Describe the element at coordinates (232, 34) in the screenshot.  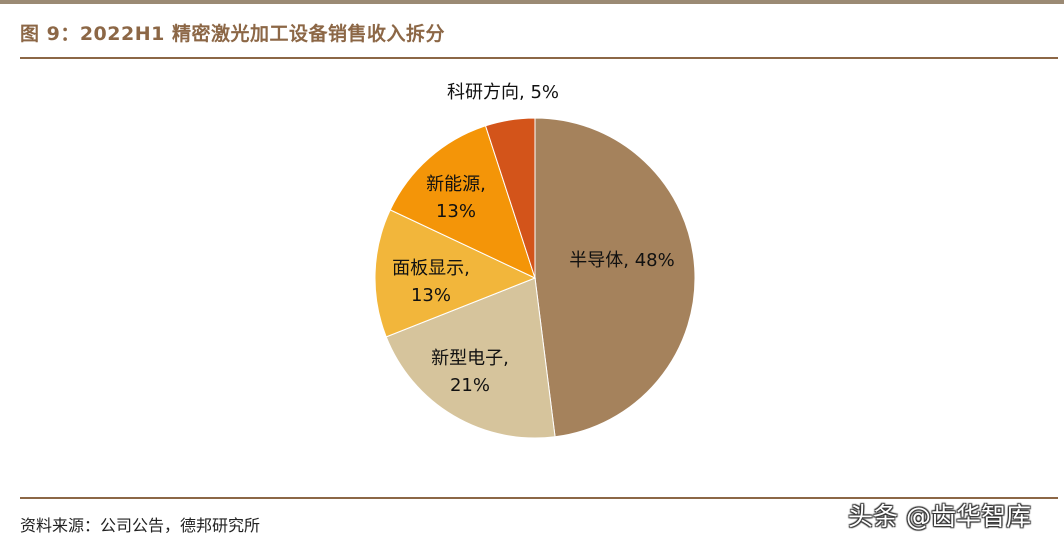
I see `figure-title: 图 9：2022H1 精密激光加工设备销售收入拆分` at that location.